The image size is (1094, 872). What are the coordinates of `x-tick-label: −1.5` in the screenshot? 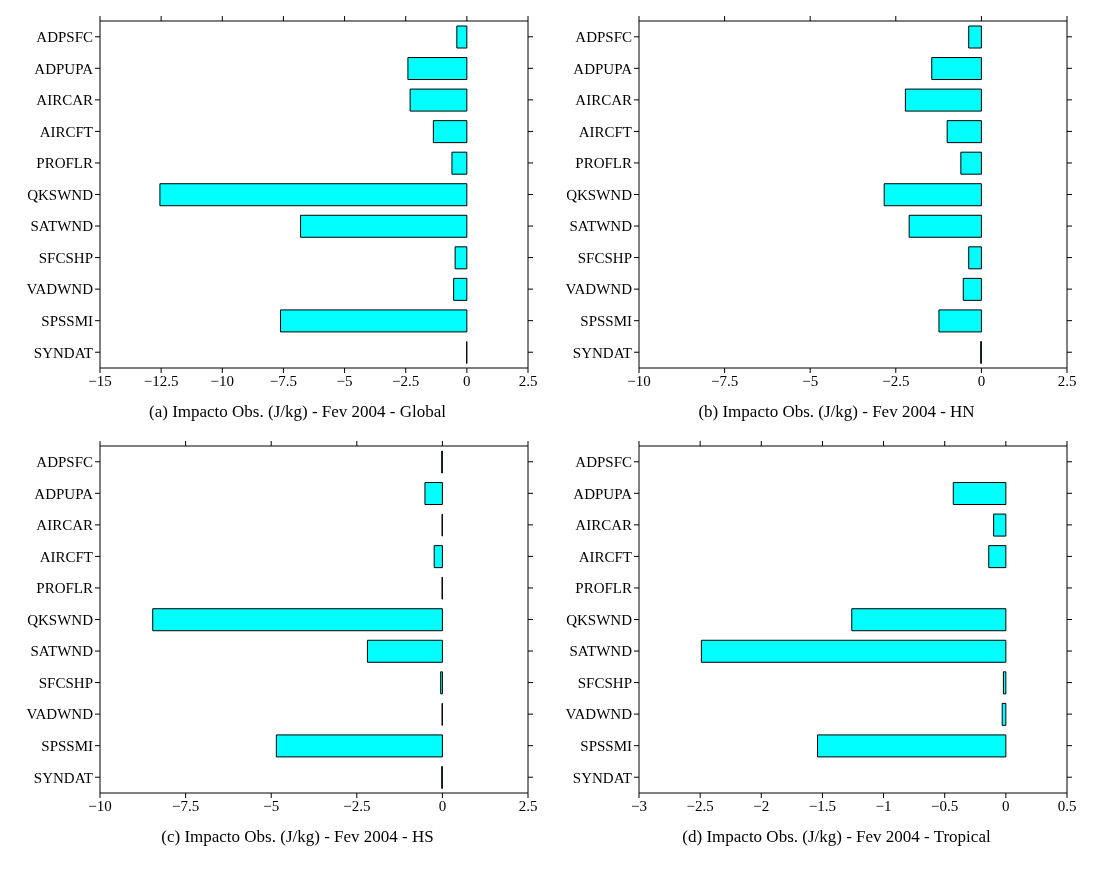 It's located at (822, 805).